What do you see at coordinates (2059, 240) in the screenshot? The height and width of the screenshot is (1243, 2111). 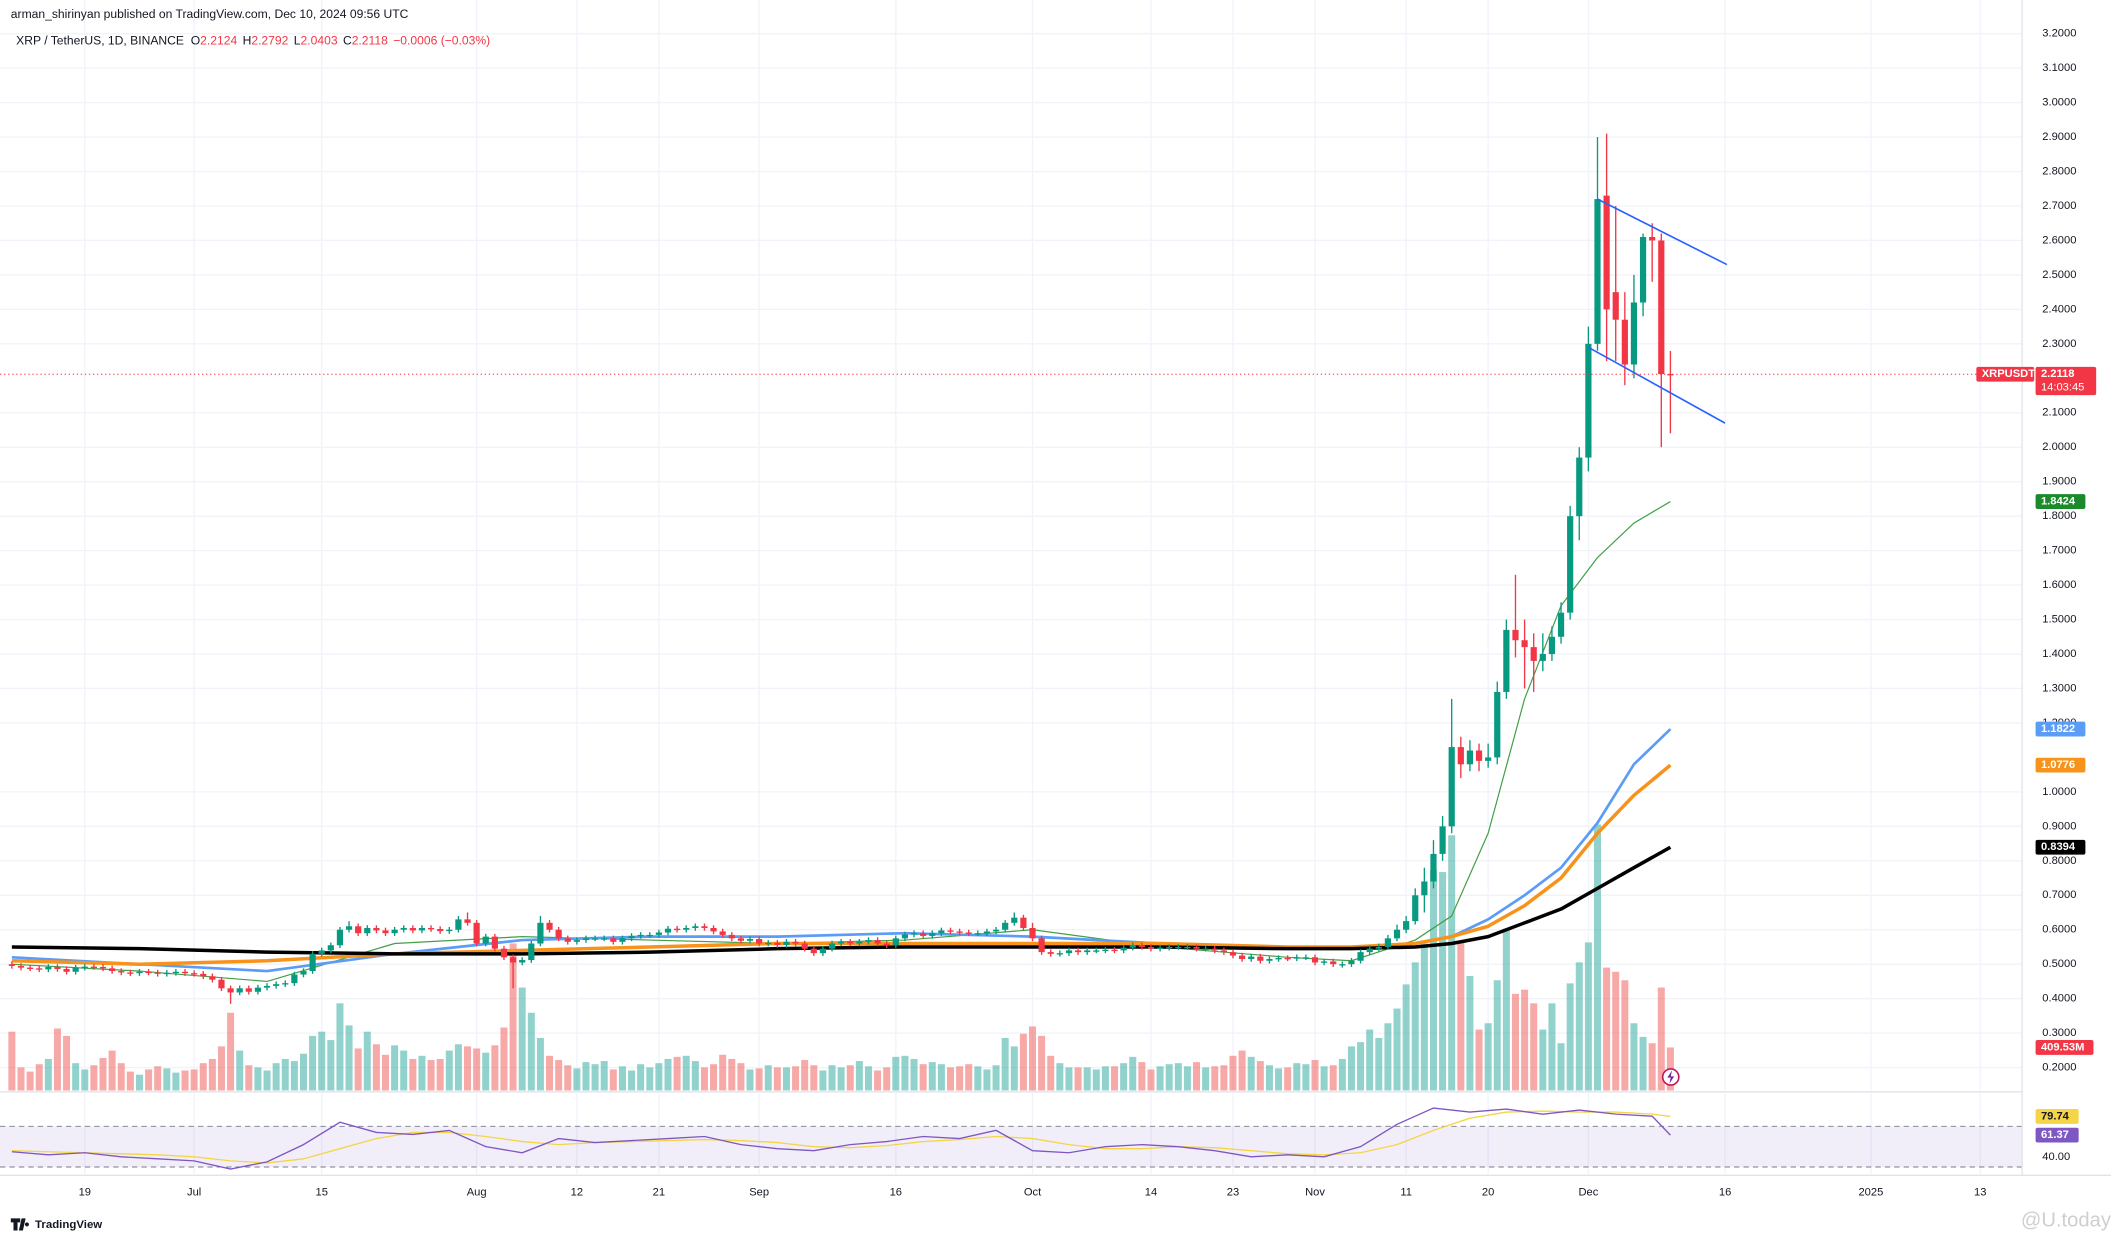 I see `y-tick-label: 2.6000` at bounding box center [2059, 240].